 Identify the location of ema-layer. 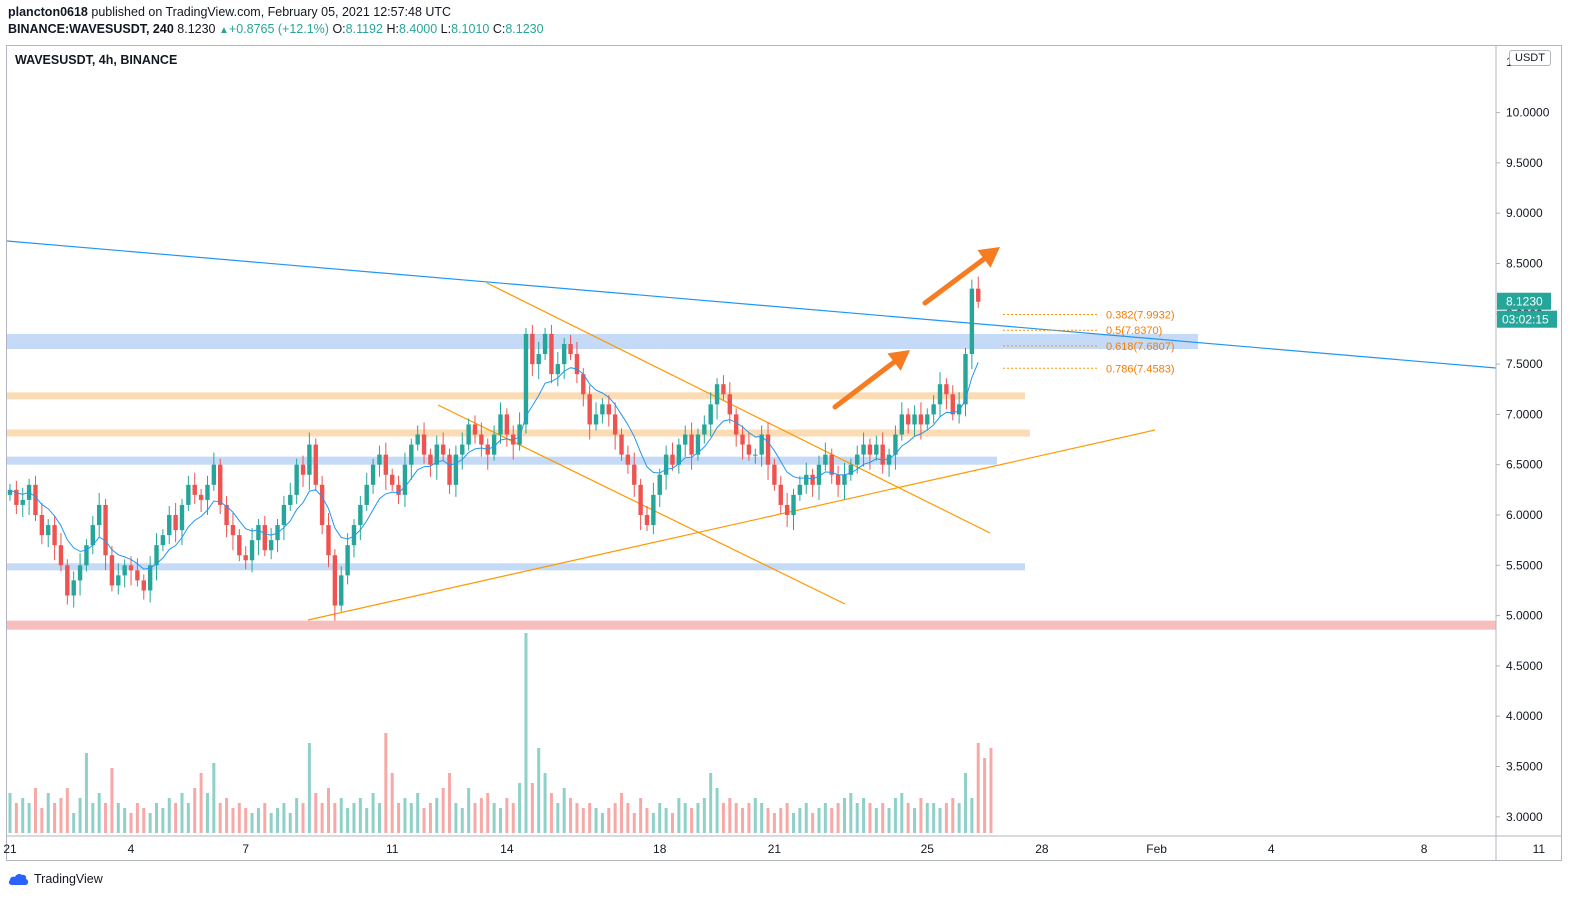
(494, 466).